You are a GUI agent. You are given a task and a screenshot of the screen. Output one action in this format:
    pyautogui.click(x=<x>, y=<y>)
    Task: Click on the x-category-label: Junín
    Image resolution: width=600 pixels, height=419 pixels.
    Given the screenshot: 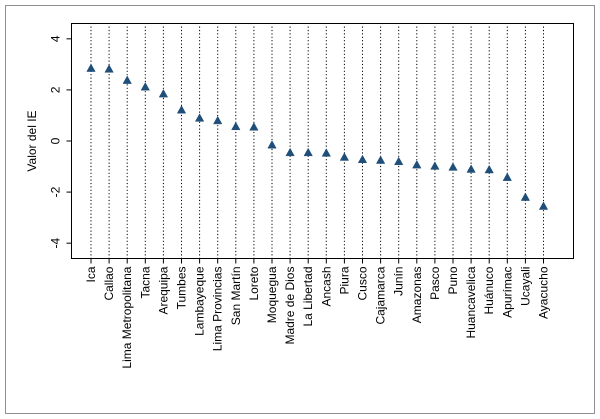 What is the action you would take?
    pyautogui.click(x=399, y=281)
    